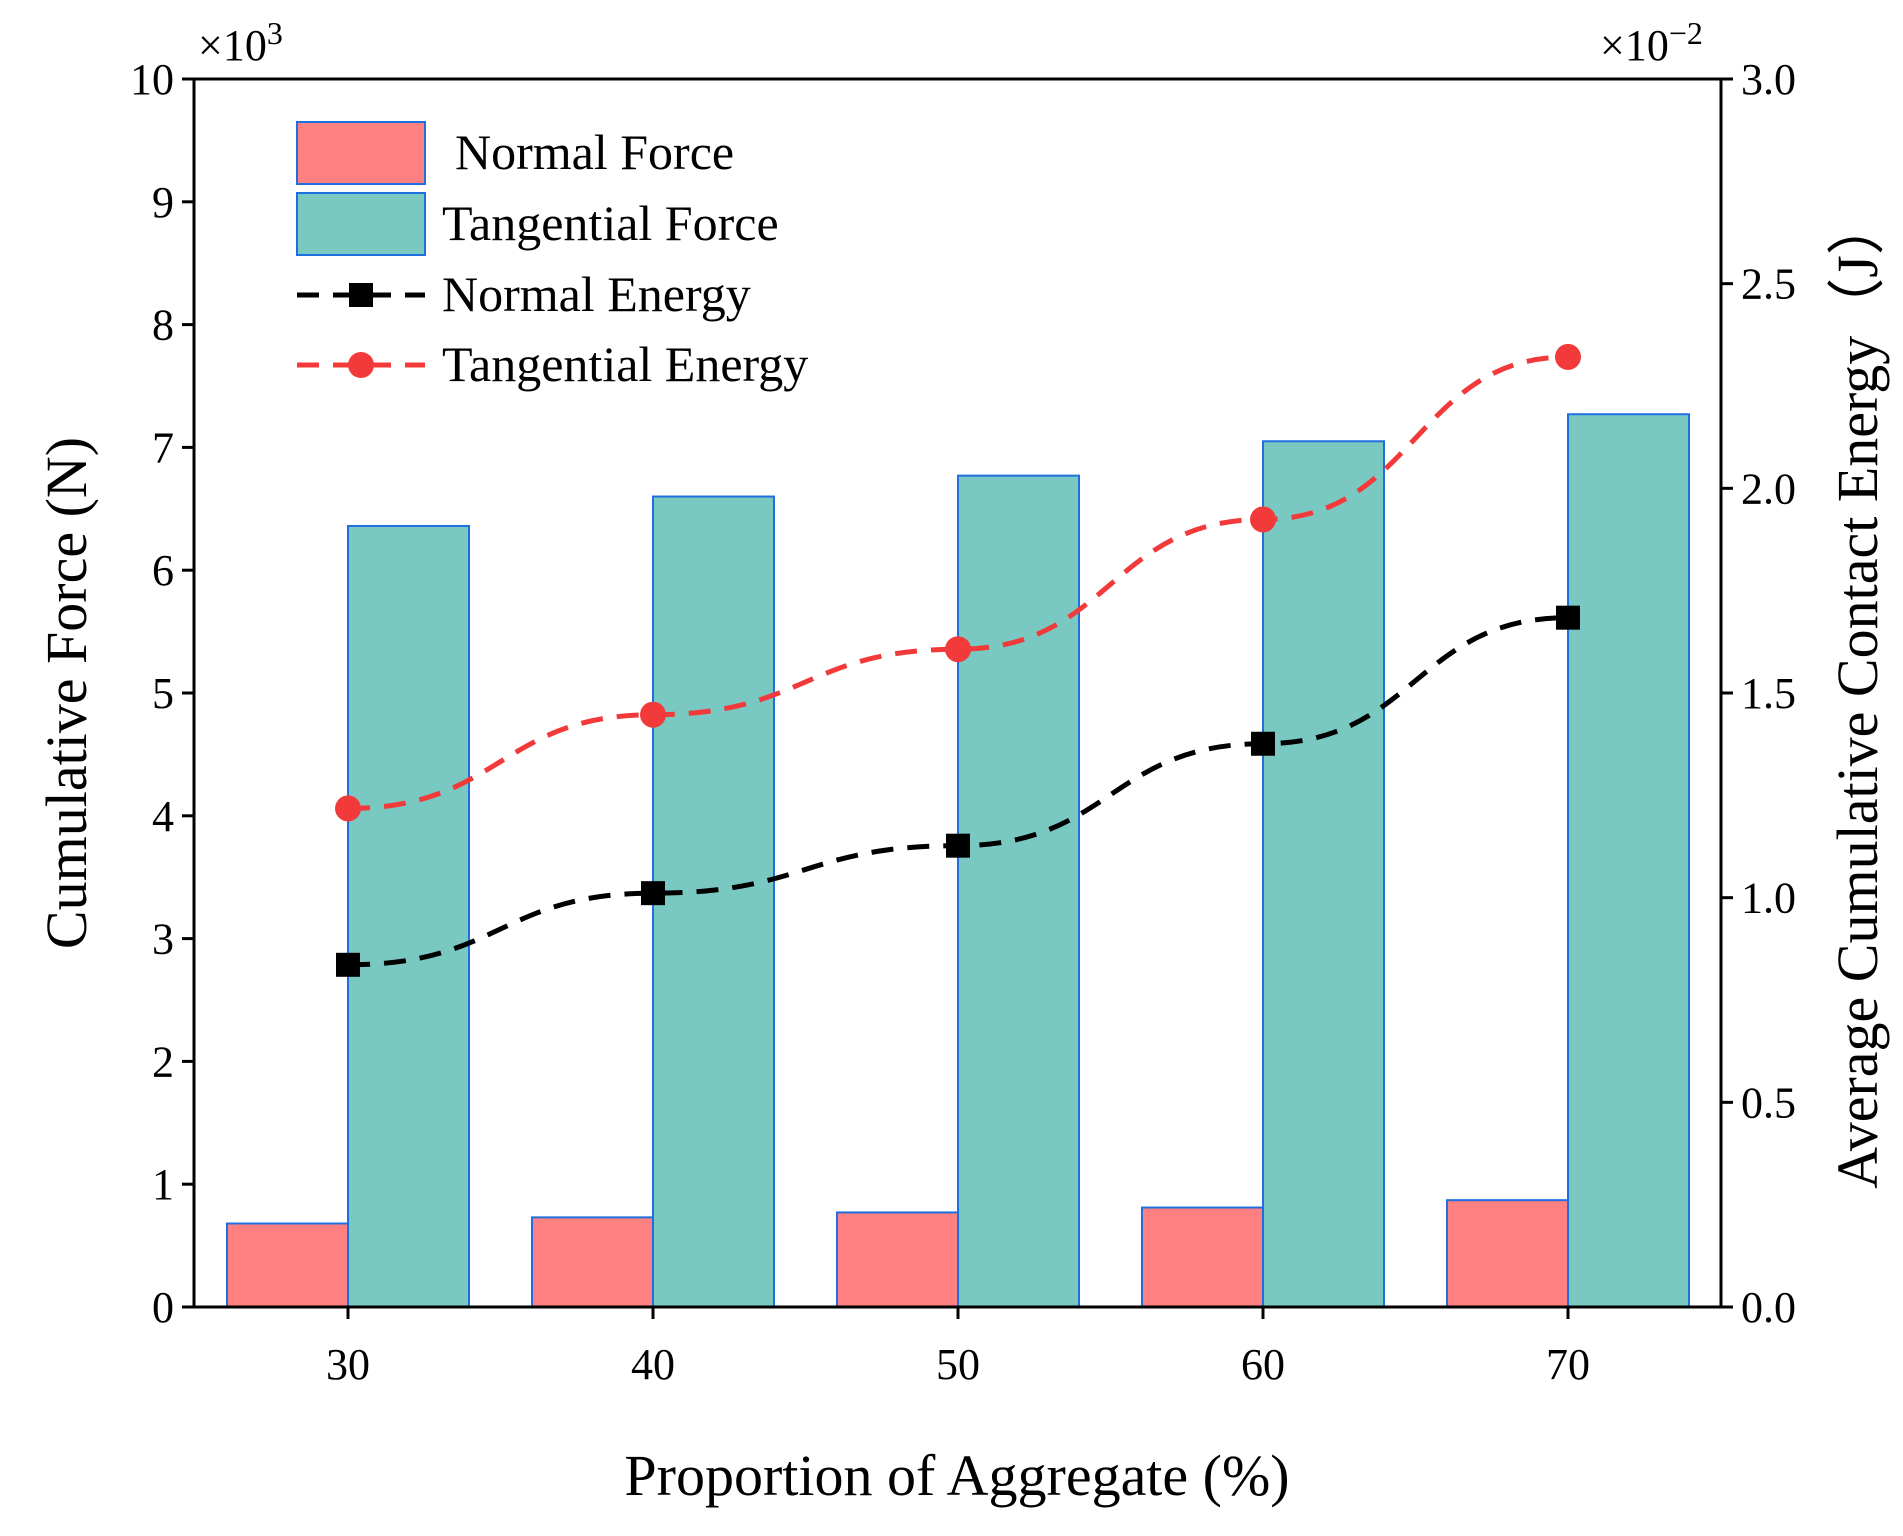 The height and width of the screenshot is (1536, 1903). What do you see at coordinates (653, 1364) in the screenshot?
I see `x-tick-label: 40` at bounding box center [653, 1364].